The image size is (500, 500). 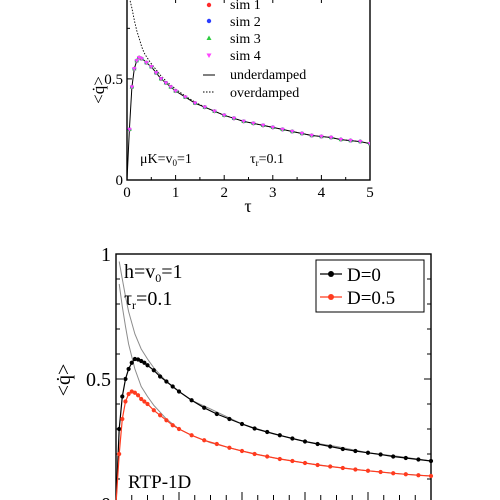 I want to click on legend-marker-sim2, so click(x=209, y=21).